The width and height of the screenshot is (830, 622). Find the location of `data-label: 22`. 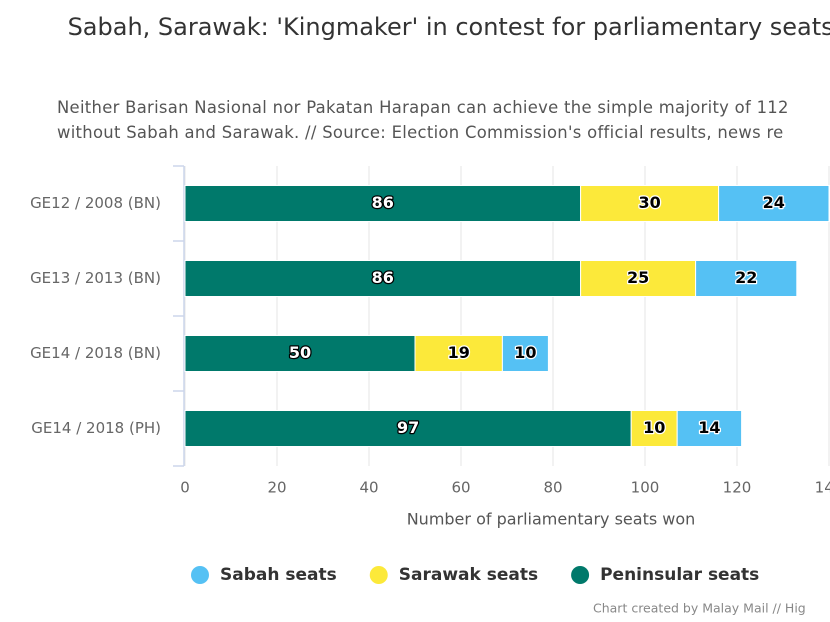

data-label: 22 is located at coordinates (746, 277).